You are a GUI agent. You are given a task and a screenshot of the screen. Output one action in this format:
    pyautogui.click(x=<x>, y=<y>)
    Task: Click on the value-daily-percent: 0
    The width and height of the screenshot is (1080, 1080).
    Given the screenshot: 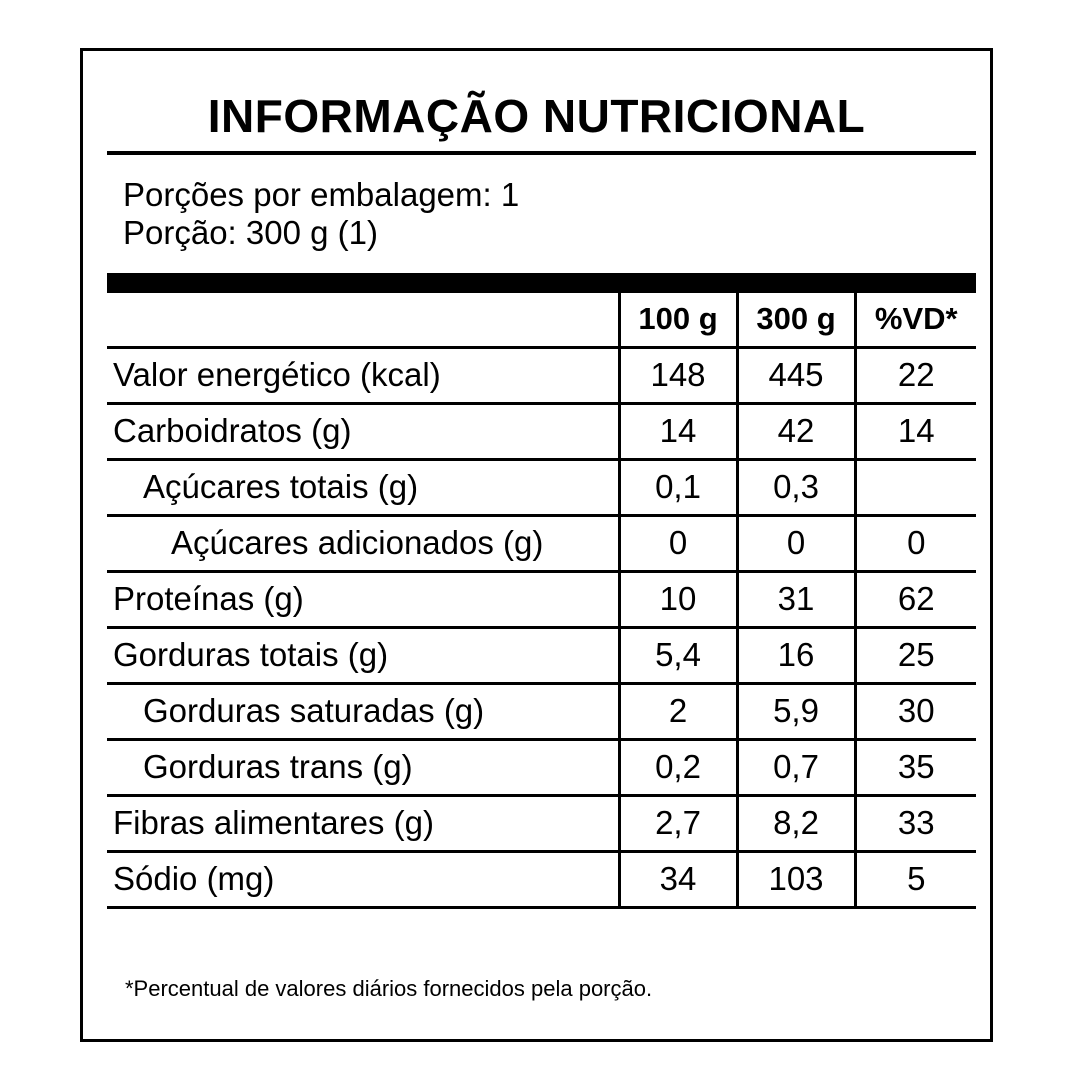 What is the action you would take?
    pyautogui.click(x=914, y=544)
    